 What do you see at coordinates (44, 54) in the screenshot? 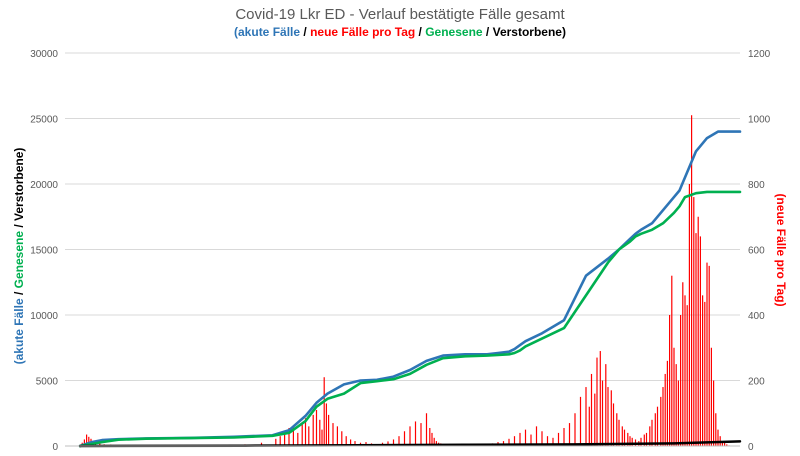
I see `y-tick-left: 30000` at bounding box center [44, 54].